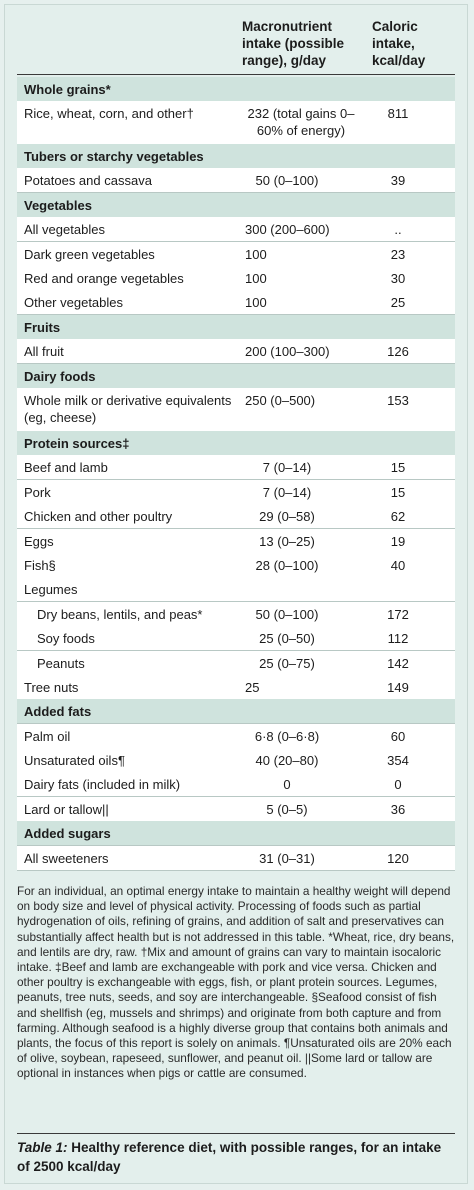  What do you see at coordinates (398, 809) in the screenshot?
I see `row-kcal: 36` at bounding box center [398, 809].